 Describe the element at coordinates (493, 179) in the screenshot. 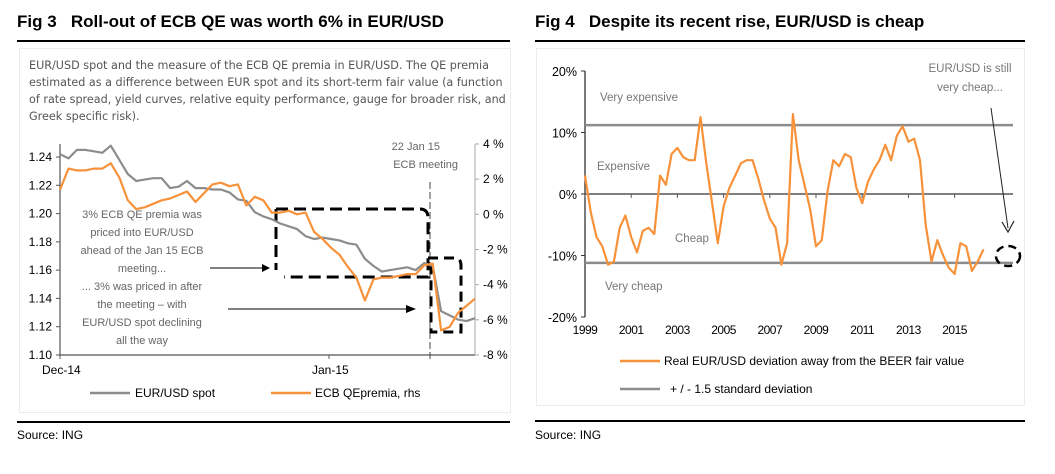

I see `right-y-tick-label: 2 %` at that location.